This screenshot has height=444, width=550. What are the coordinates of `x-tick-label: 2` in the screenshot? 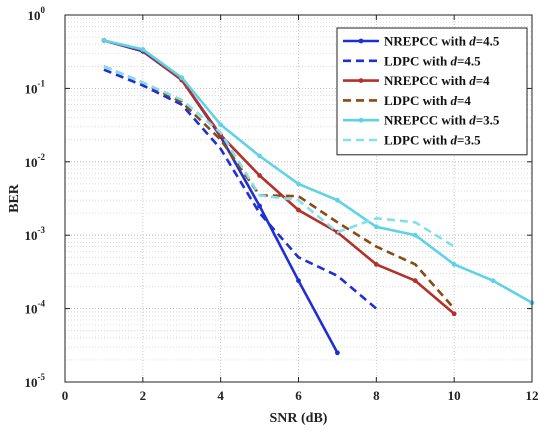 It's located at (143, 395).